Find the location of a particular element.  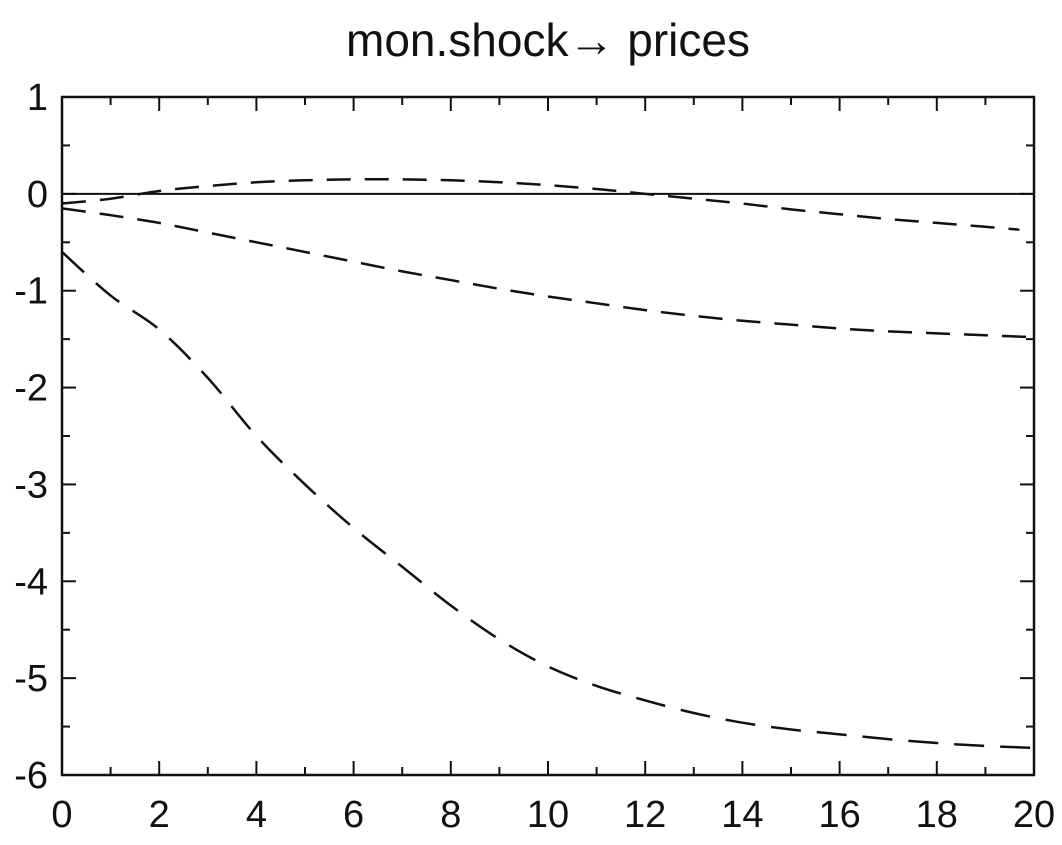

x-tick-label: 0 is located at coordinates (61, 815).